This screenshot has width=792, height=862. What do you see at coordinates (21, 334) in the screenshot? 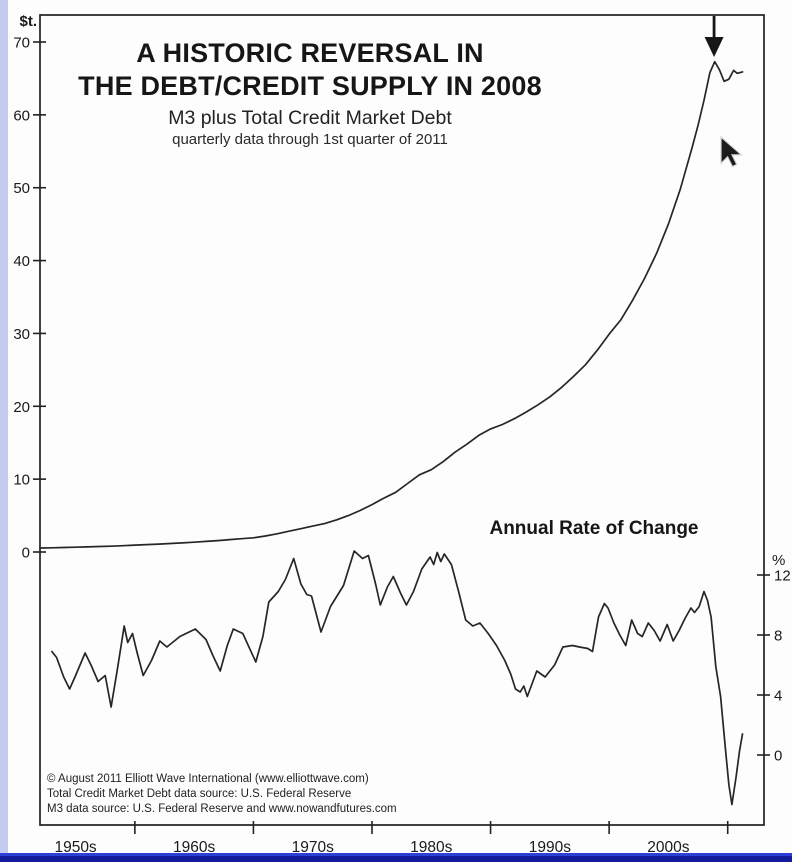
I see `left-axis-tick-label: 30` at bounding box center [21, 334].